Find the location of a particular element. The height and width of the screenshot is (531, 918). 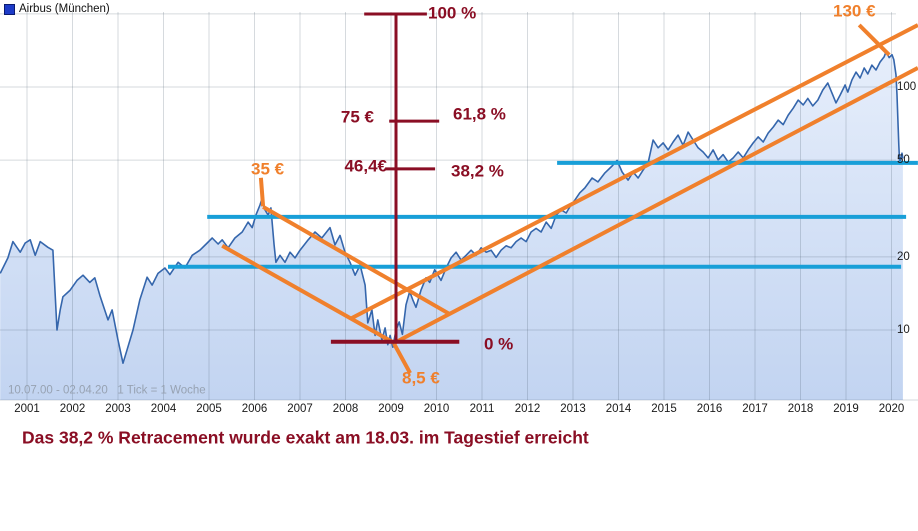

x-axis-label: 2006 is located at coordinates (254, 409).